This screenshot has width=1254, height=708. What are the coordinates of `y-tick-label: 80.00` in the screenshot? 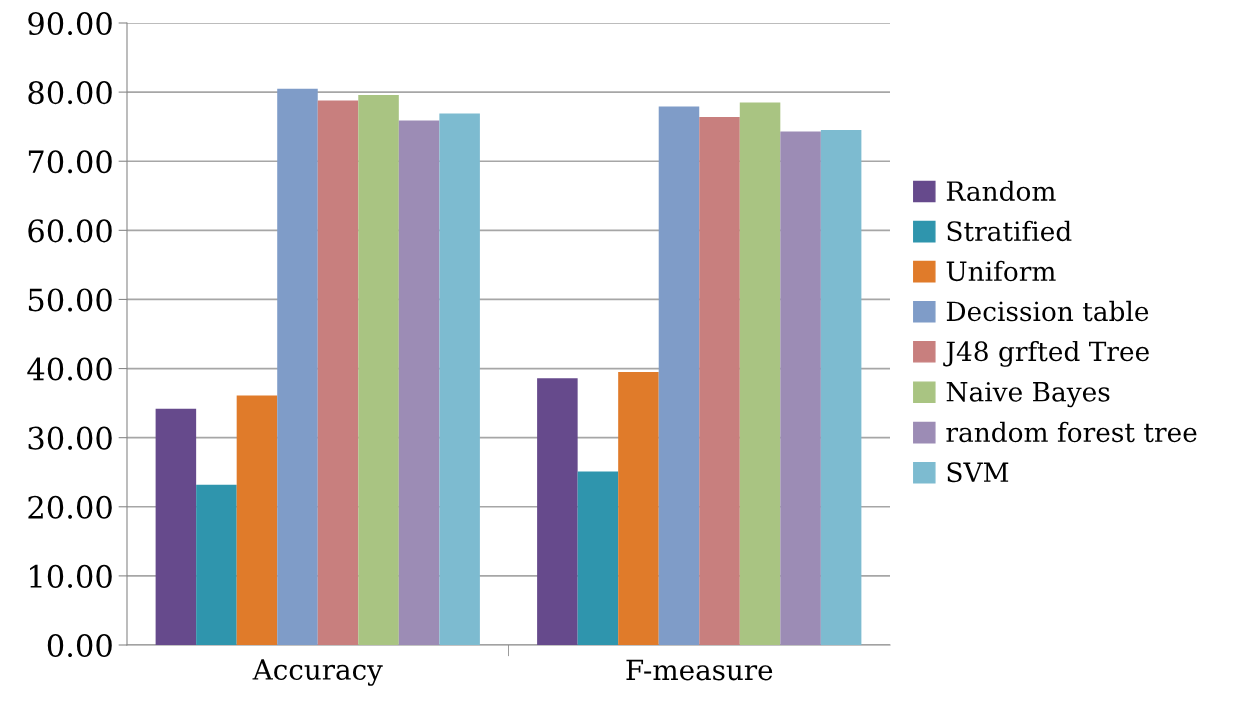 It's located at (70, 93).